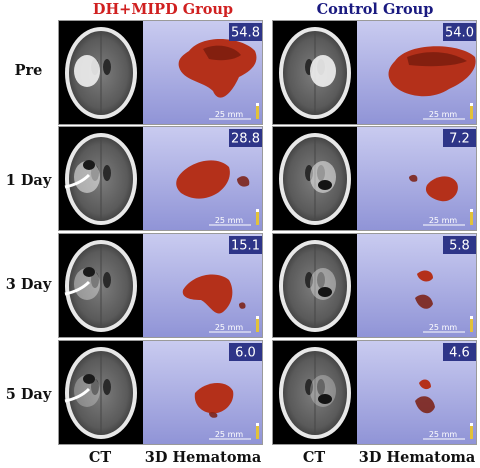 The image size is (480, 468). I want to click on control-group-title: Control Group, so click(375, 9).